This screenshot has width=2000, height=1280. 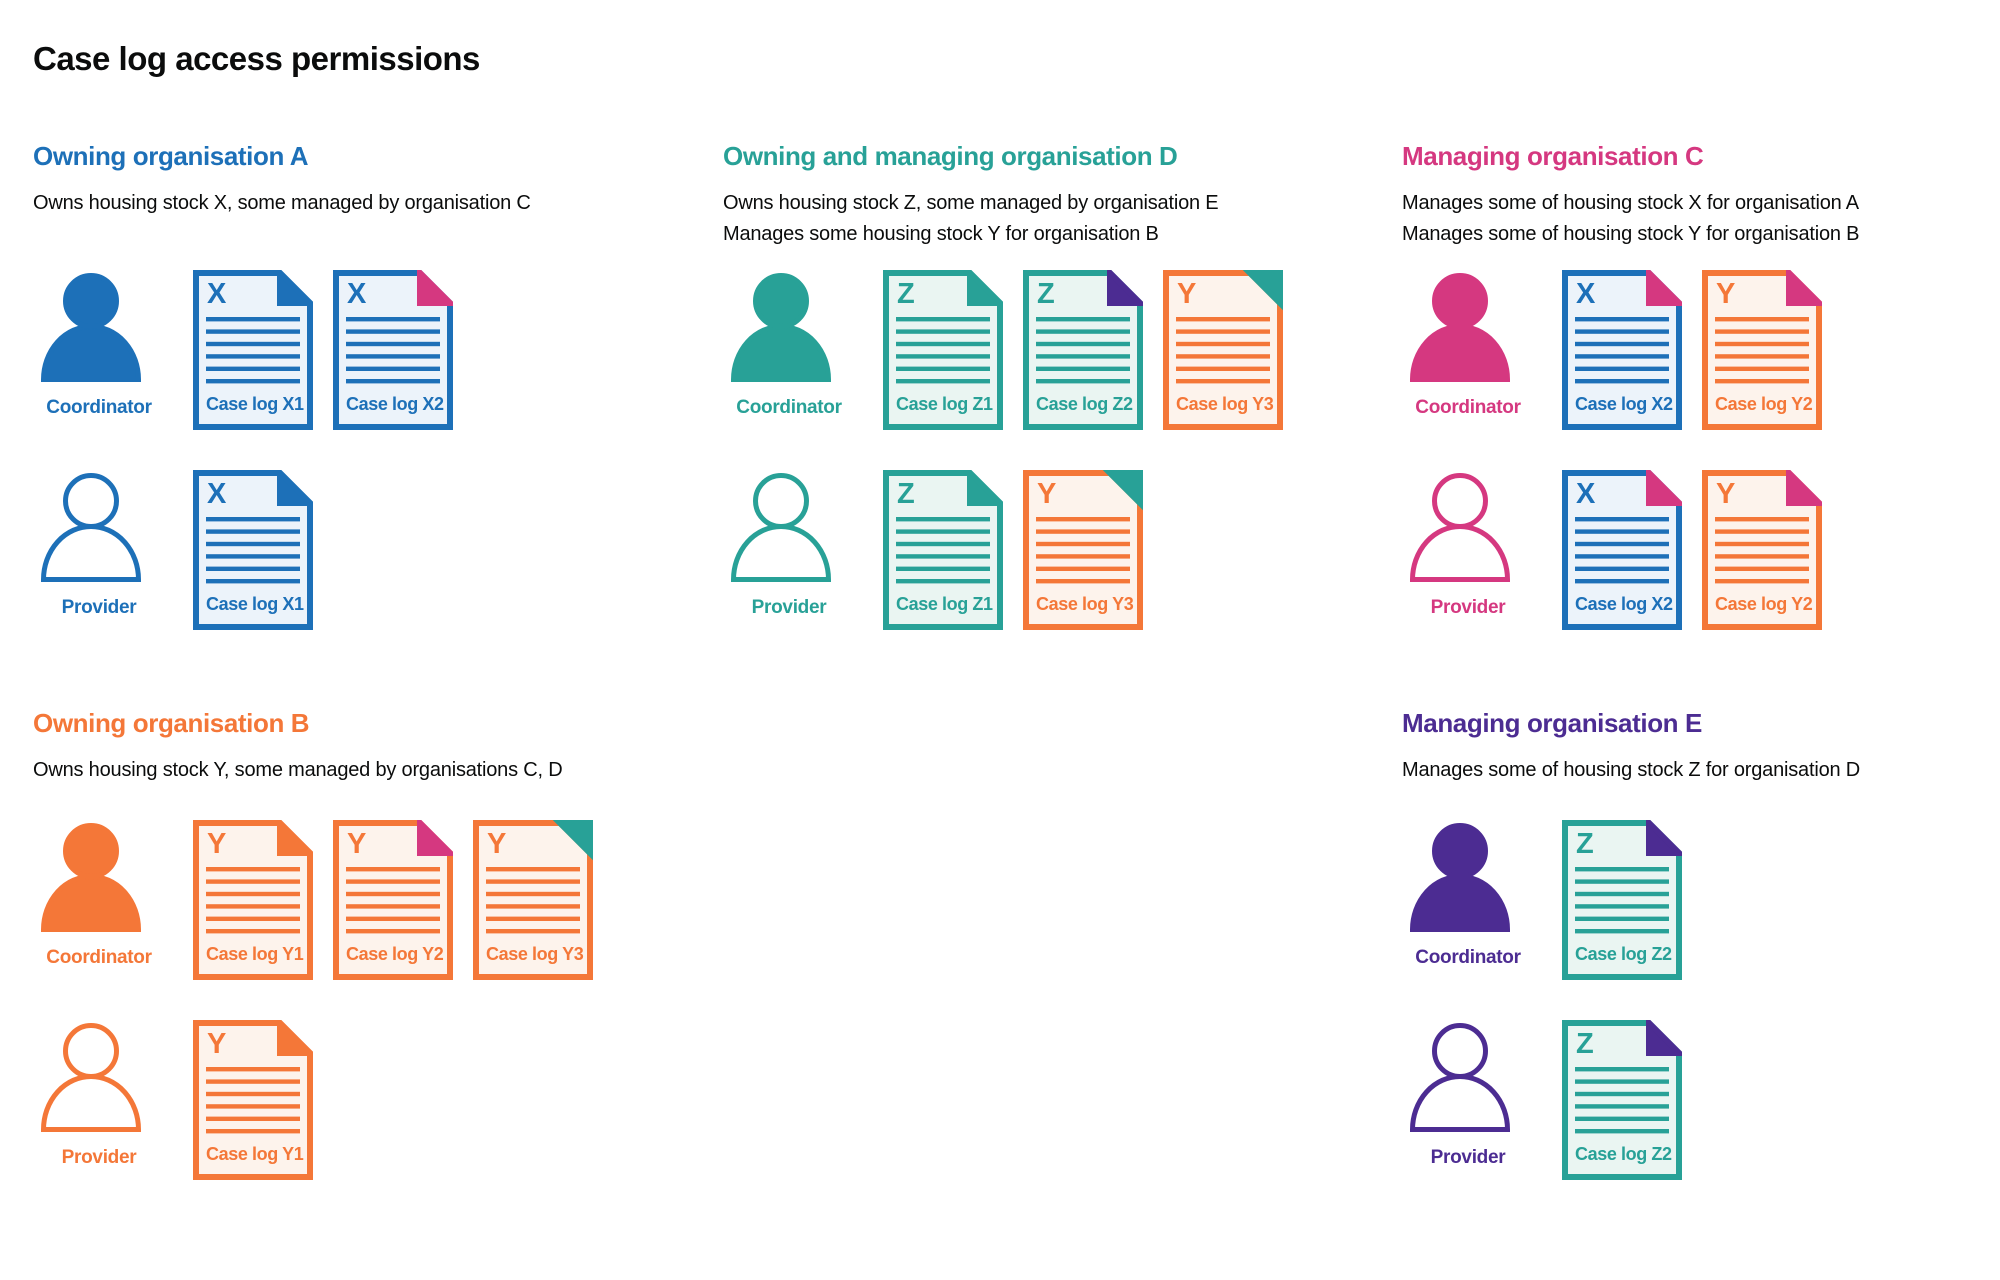 What do you see at coordinates (256, 58) in the screenshot?
I see `page-title: Case log access permissions` at bounding box center [256, 58].